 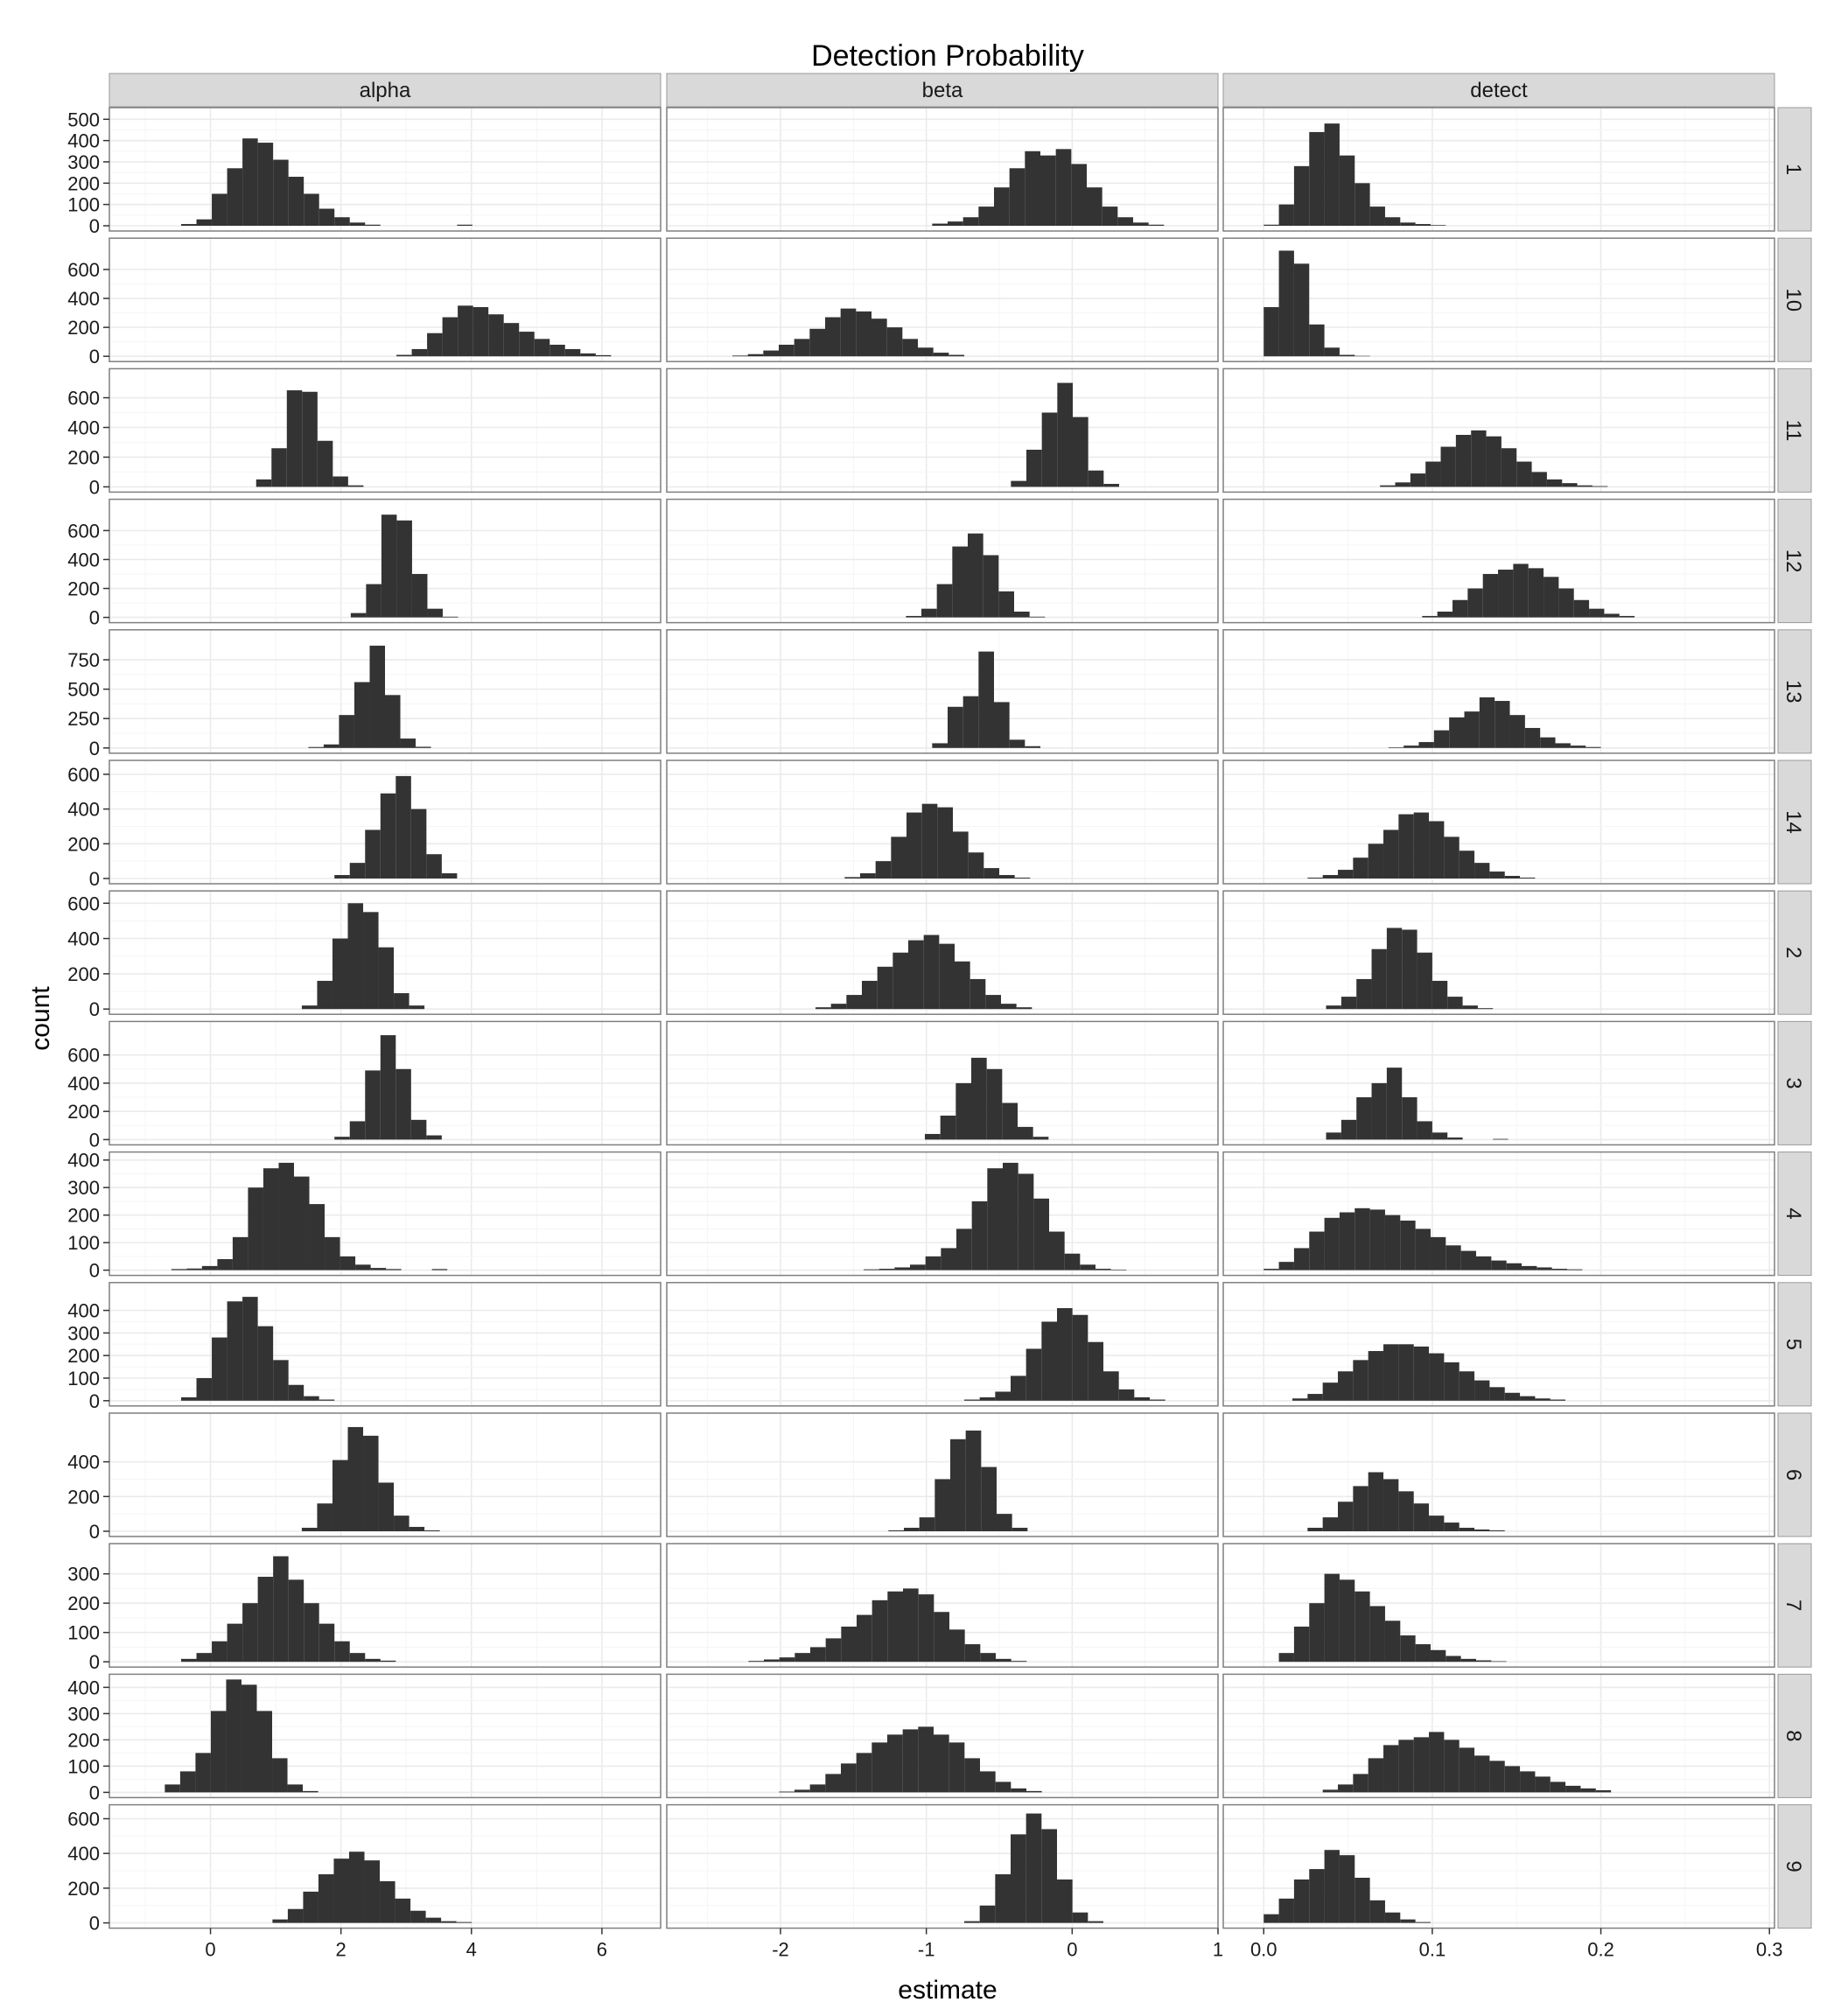 I want to click on row-strip-label-3: 3, so click(x=1793, y=1082).